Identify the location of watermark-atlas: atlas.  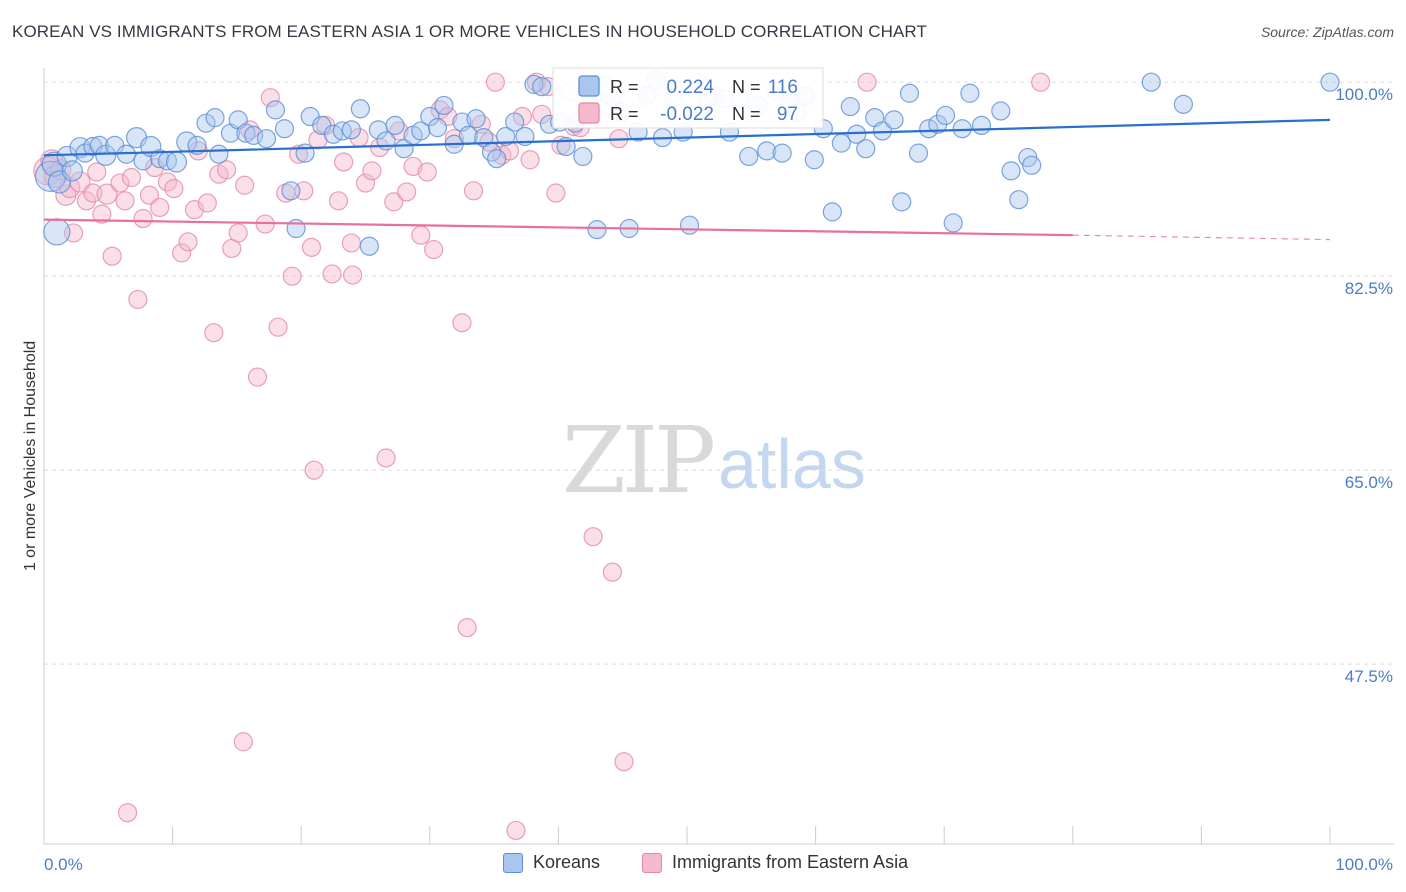
(792, 464).